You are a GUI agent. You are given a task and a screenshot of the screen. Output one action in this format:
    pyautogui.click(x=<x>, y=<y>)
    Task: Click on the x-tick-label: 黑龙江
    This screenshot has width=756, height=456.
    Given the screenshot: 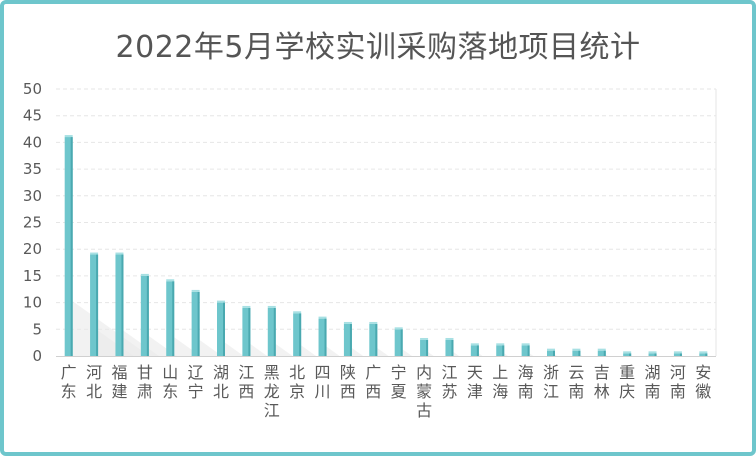 What is the action you would take?
    pyautogui.click(x=272, y=391)
    